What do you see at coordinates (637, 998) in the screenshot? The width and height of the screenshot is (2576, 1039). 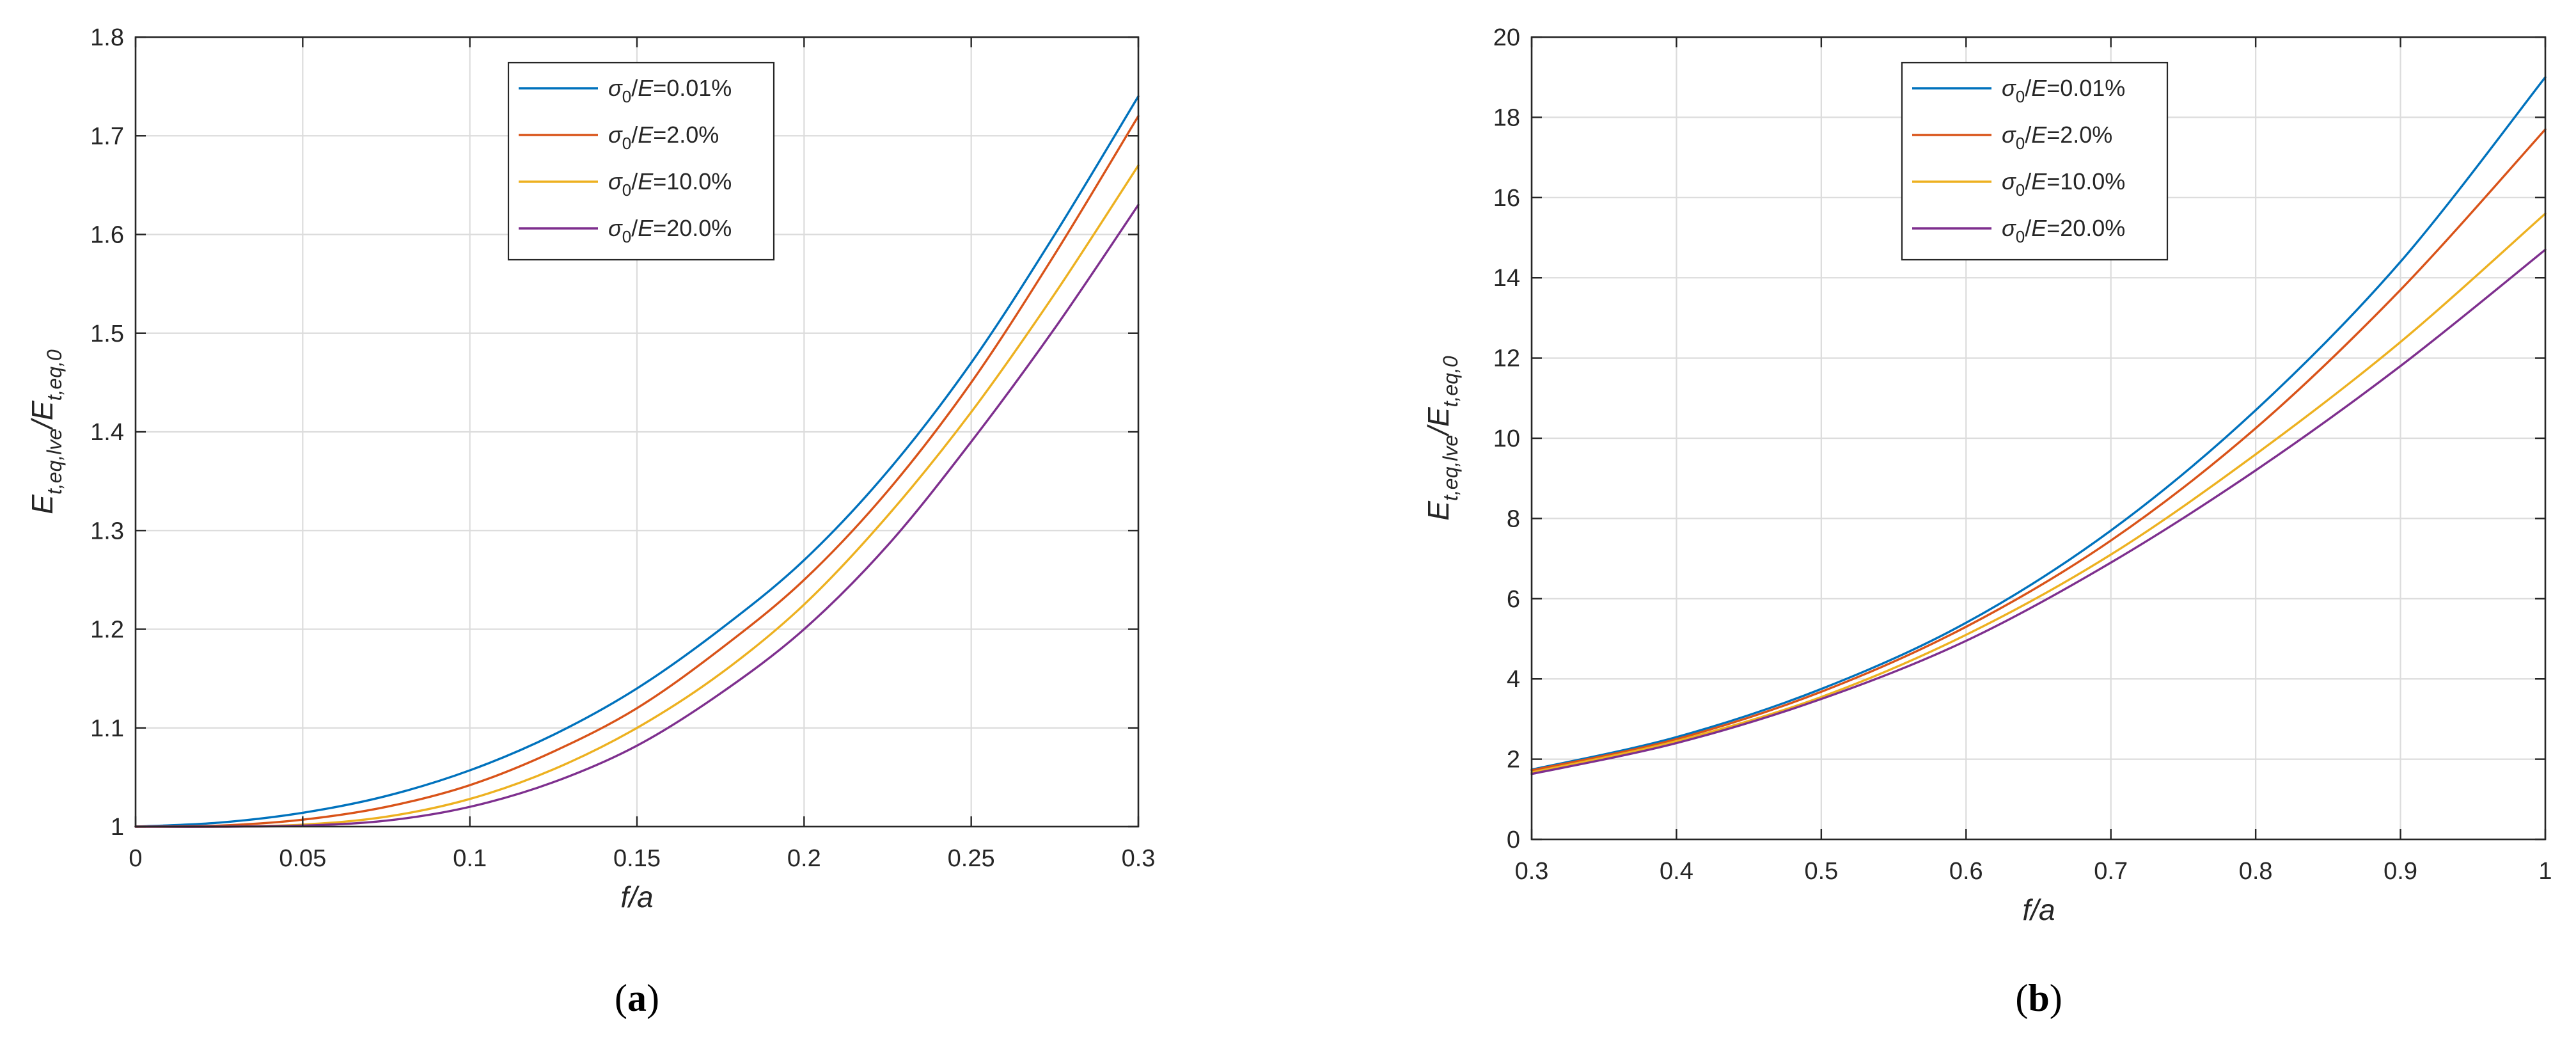 I see `panel-label: (a)` at bounding box center [637, 998].